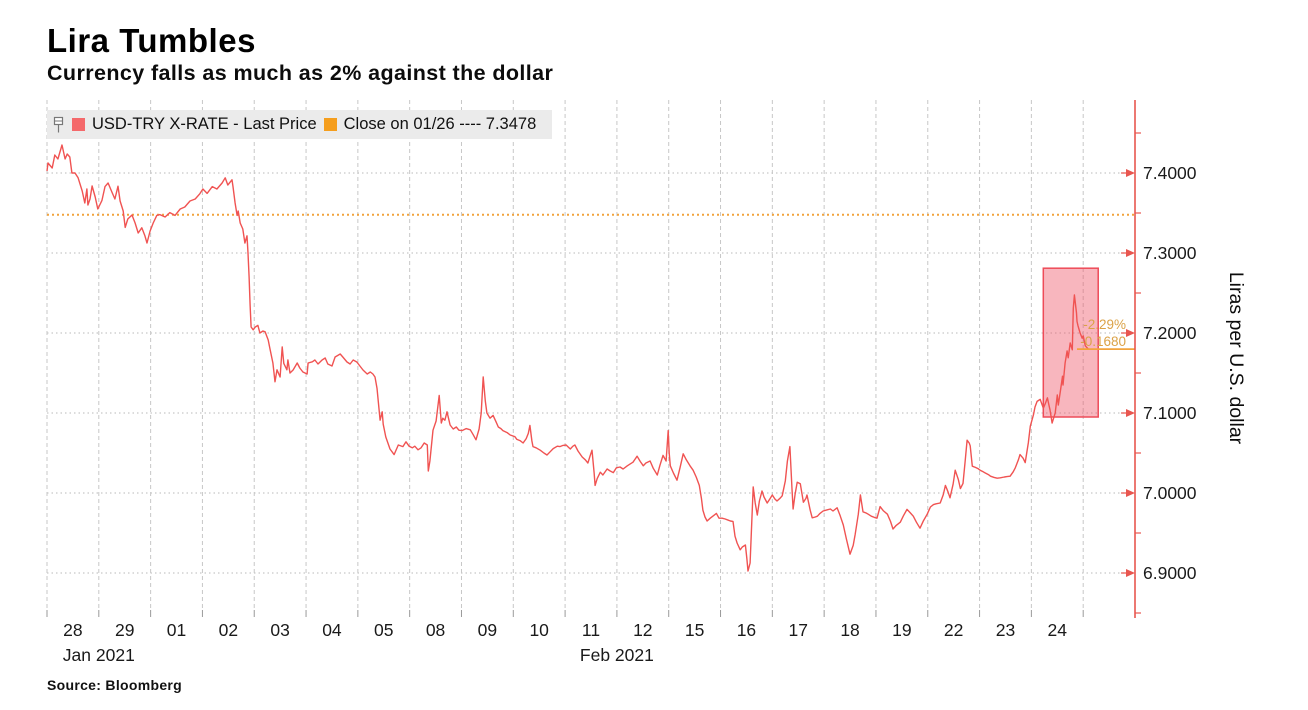 This screenshot has height=710, width=1308. Describe the element at coordinates (1170, 573) in the screenshot. I see `y-tick-label: 6.9000` at that location.